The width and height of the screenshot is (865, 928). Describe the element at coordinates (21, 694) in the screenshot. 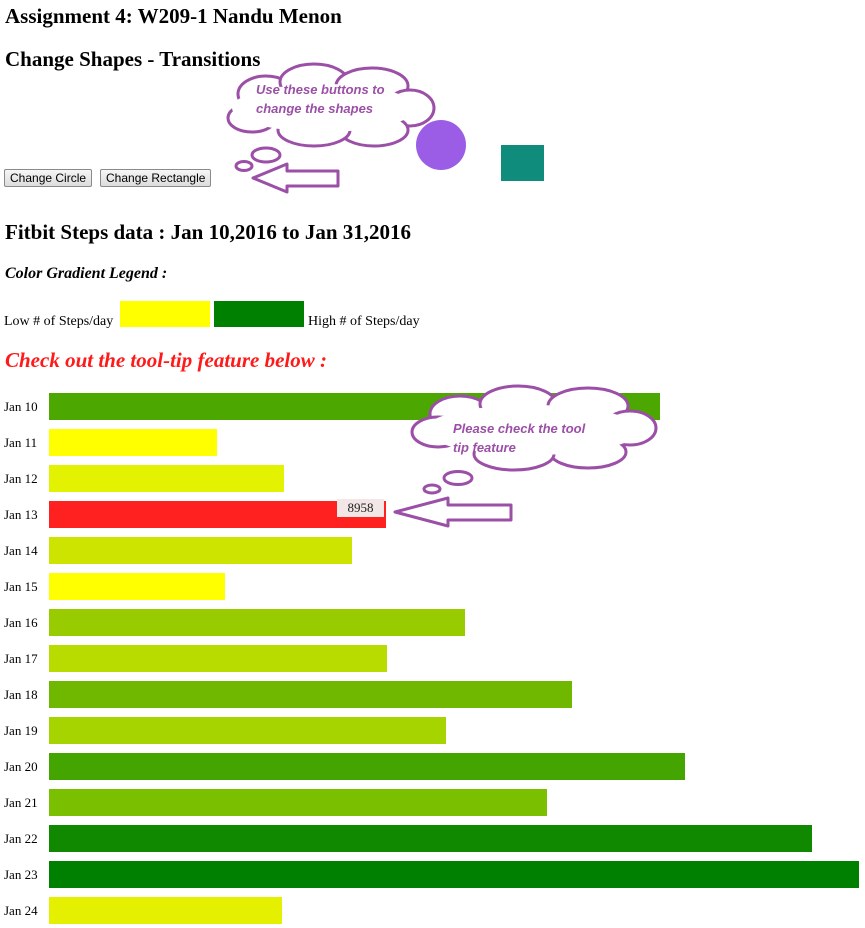

I see `bar-label-jan-18: Jan 18` at that location.